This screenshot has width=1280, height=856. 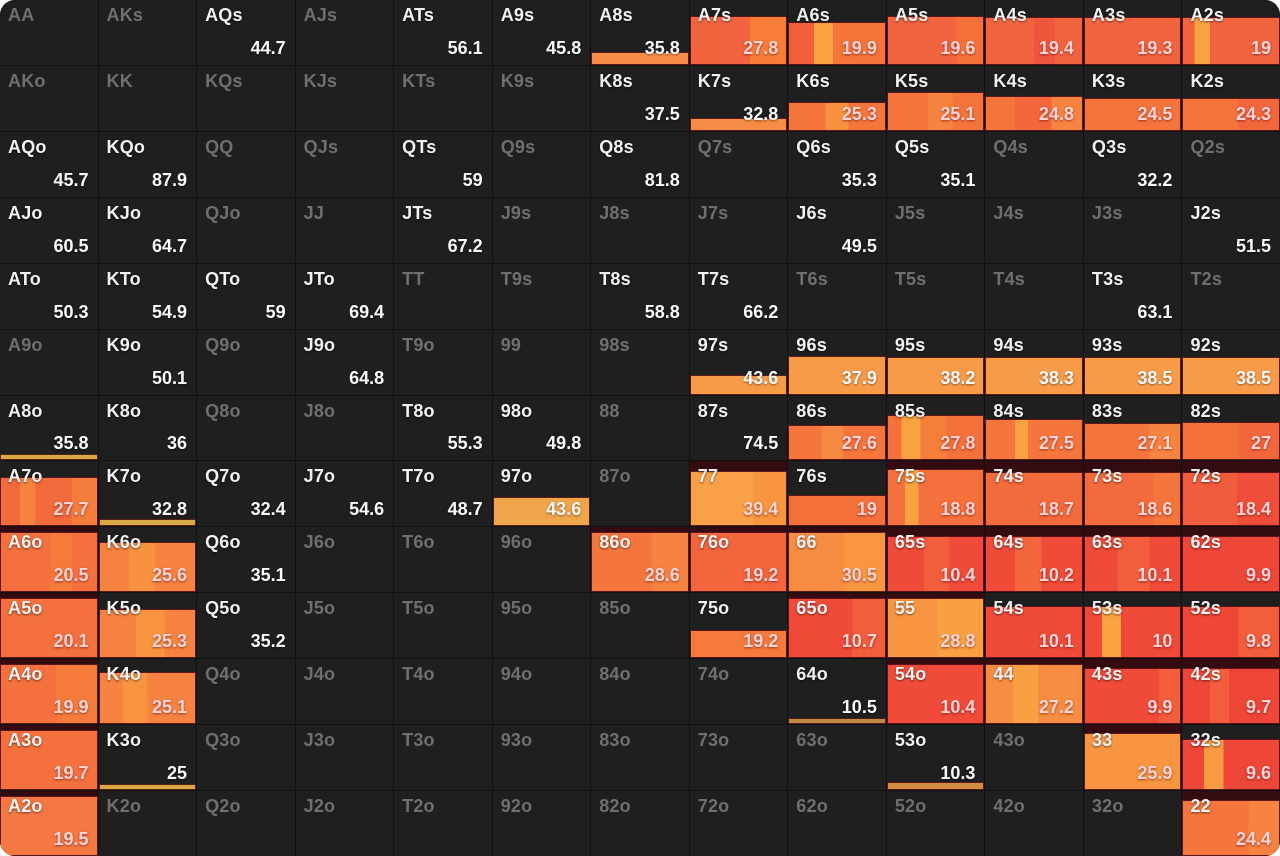 What do you see at coordinates (1231, 758) in the screenshot?
I see `cell-32s: 32s 9.6` at bounding box center [1231, 758].